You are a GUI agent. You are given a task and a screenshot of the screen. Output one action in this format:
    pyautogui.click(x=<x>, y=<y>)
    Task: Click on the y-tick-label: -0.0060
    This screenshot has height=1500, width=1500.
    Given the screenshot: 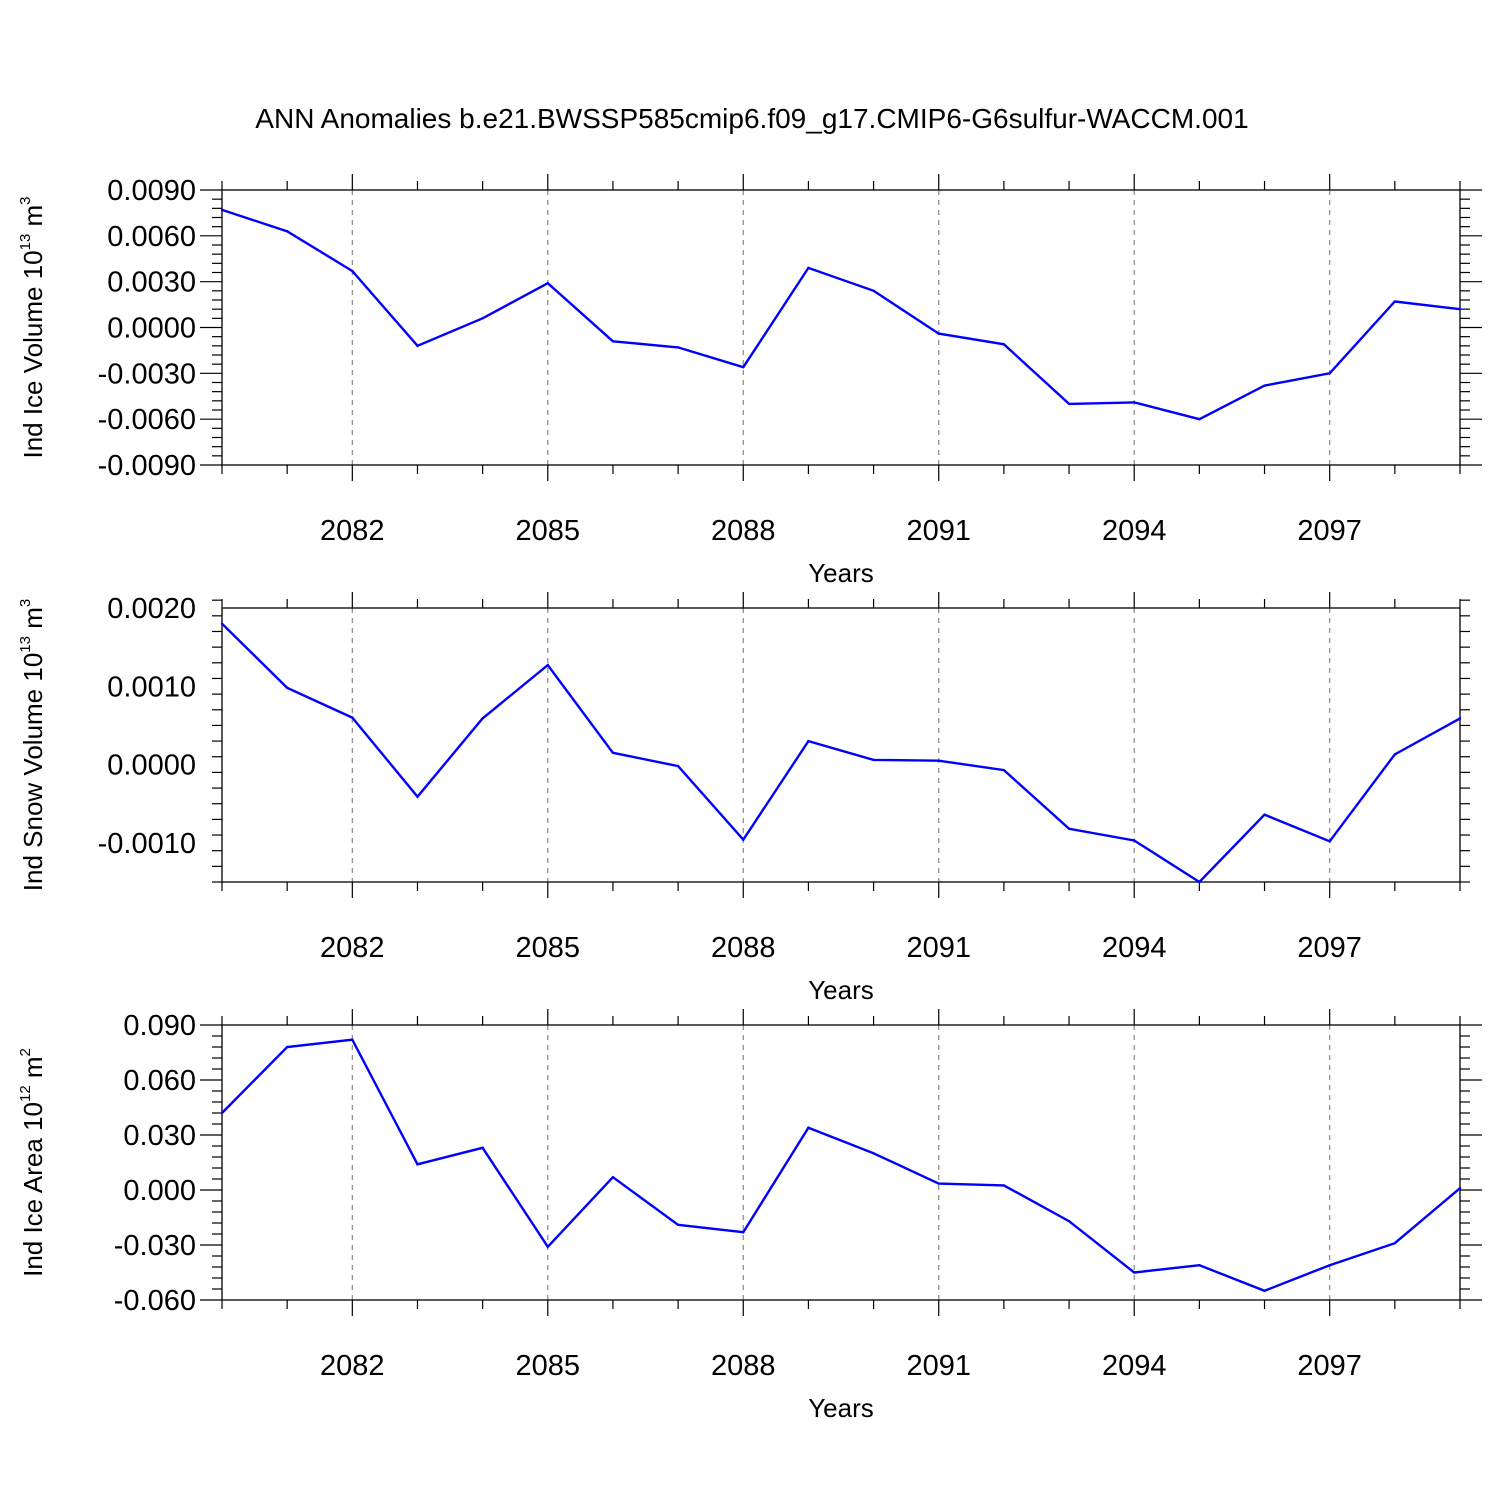 What is the action you would take?
    pyautogui.click(x=147, y=420)
    